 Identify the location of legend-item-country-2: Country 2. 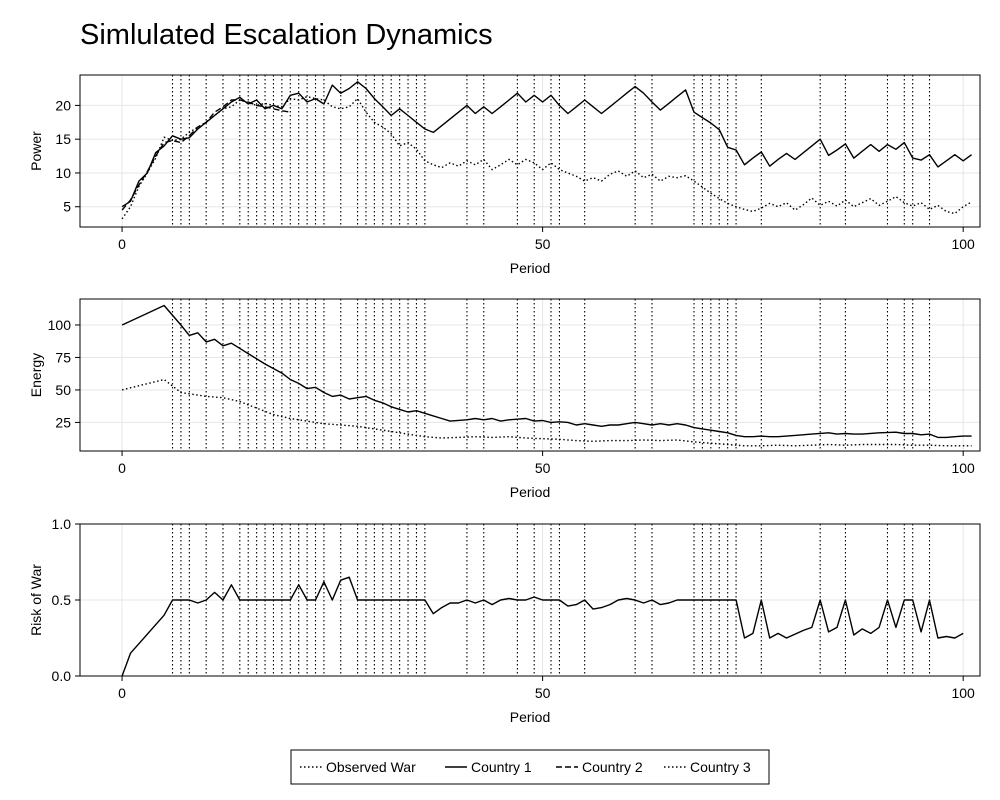
(599, 767).